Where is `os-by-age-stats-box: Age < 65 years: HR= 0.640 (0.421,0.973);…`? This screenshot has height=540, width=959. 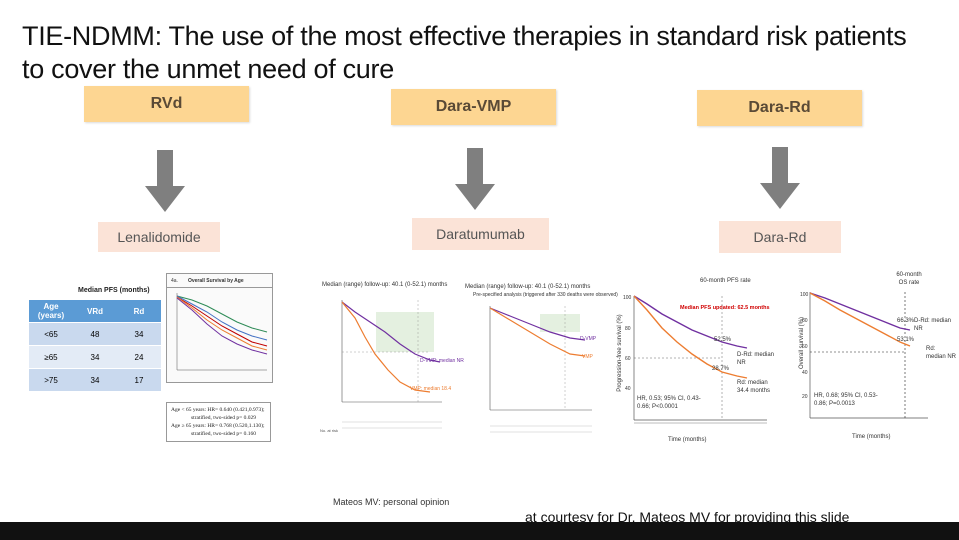
os-by-age-stats-box: Age < 65 years: HR= 0.640 (0.421,0.973);… is located at coordinates (218, 422).